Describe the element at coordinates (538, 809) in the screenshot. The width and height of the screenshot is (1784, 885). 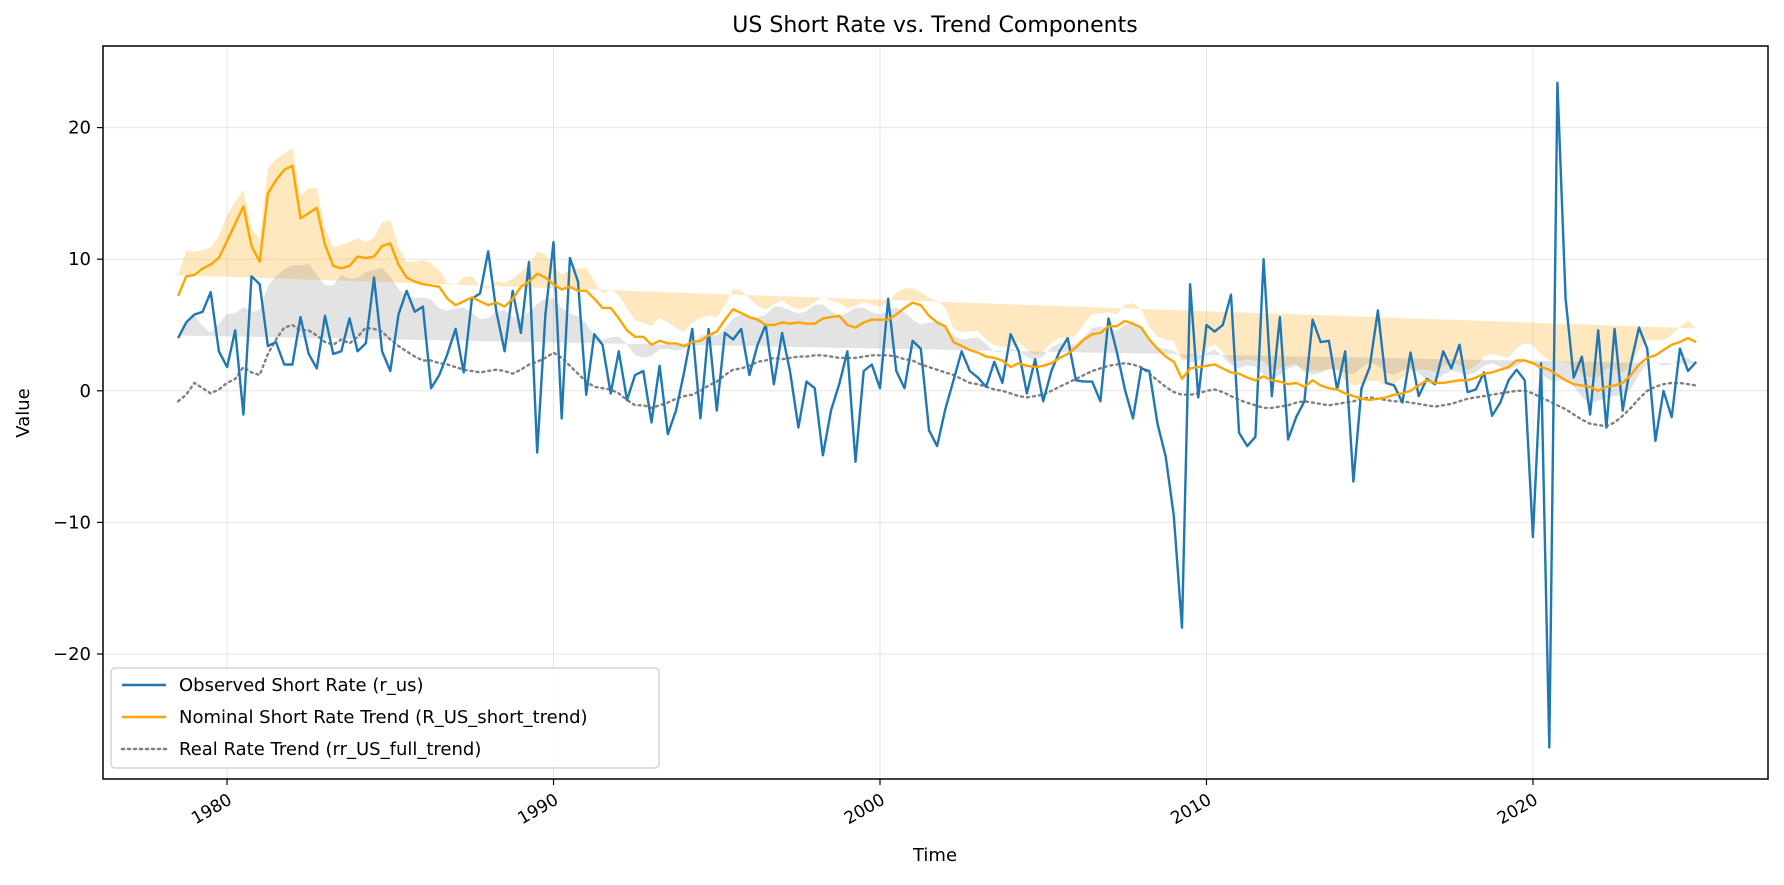
I see `x-tick-label: 1990` at that location.